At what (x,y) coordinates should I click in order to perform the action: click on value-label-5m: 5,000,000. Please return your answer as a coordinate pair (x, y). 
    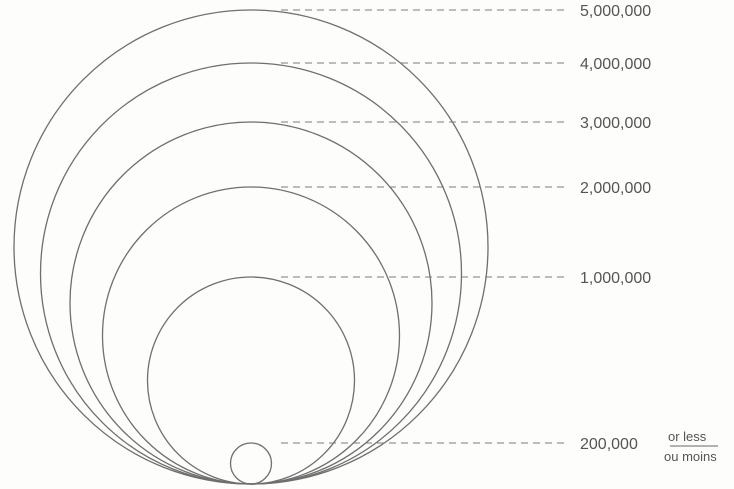
    Looking at the image, I should click on (615, 11).